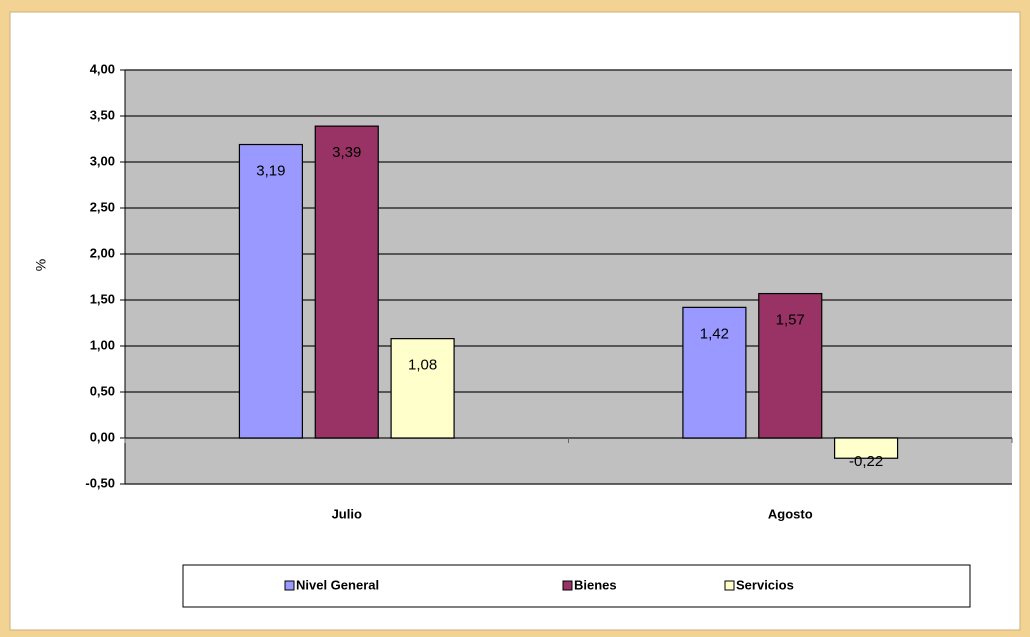  Describe the element at coordinates (102, 68) in the screenshot. I see `y-tick-label: 4,00` at that location.